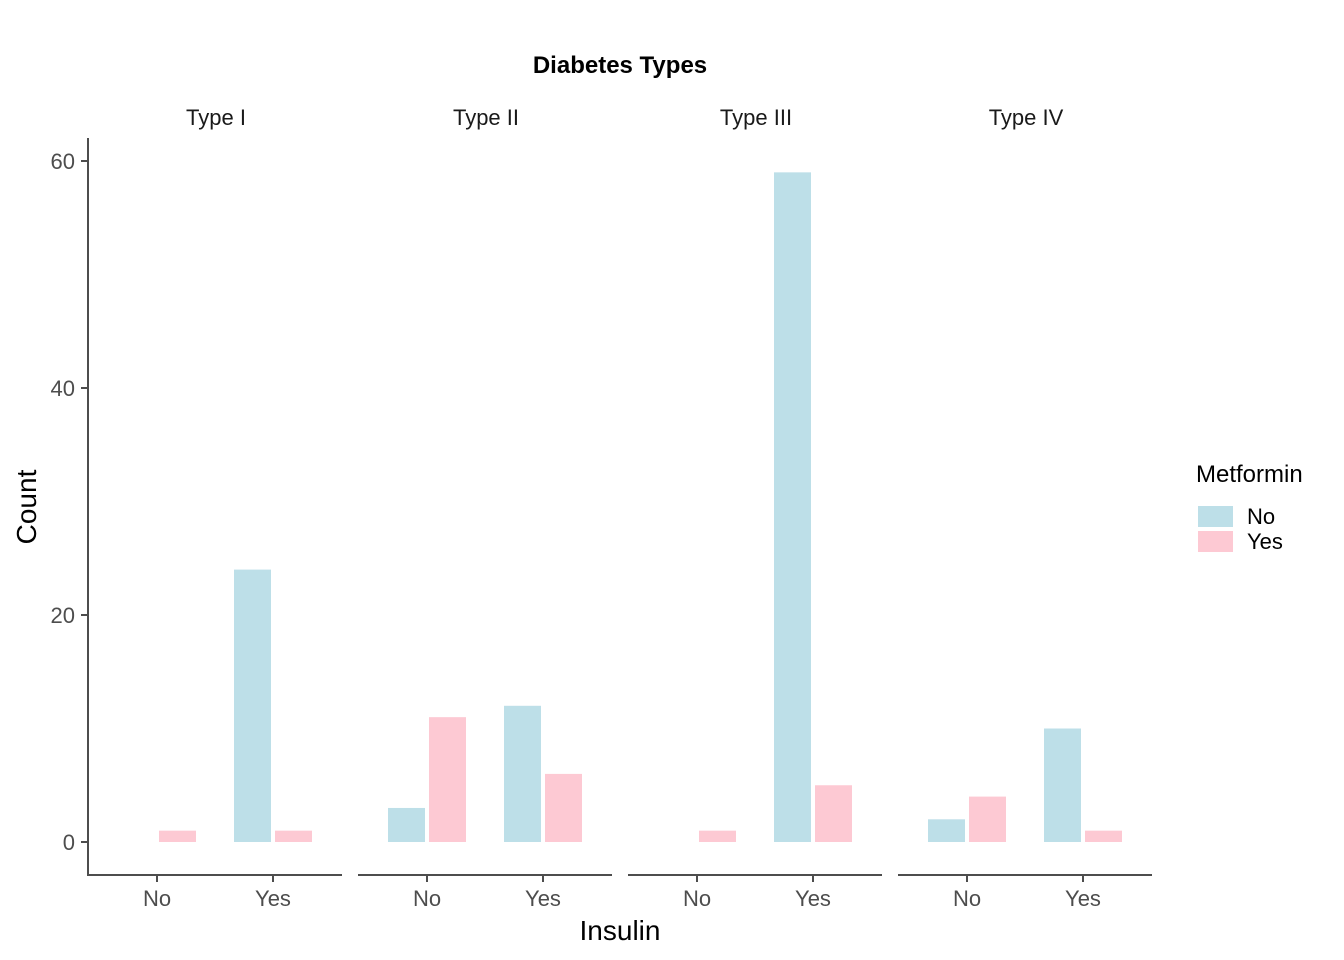 This screenshot has height=960, width=1344. Describe the element at coordinates (756, 117) in the screenshot. I see `facet-strip-label: Type III` at that location.